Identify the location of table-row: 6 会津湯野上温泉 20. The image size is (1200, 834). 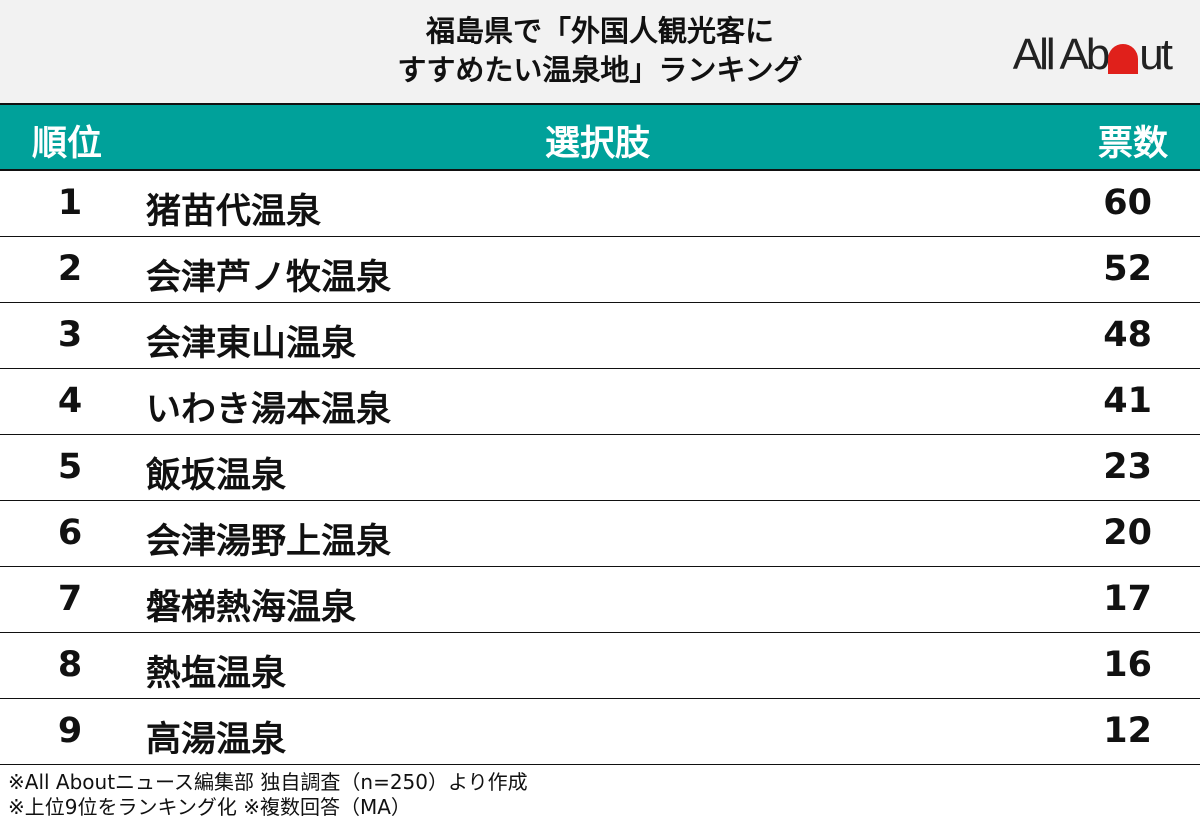
(600, 534).